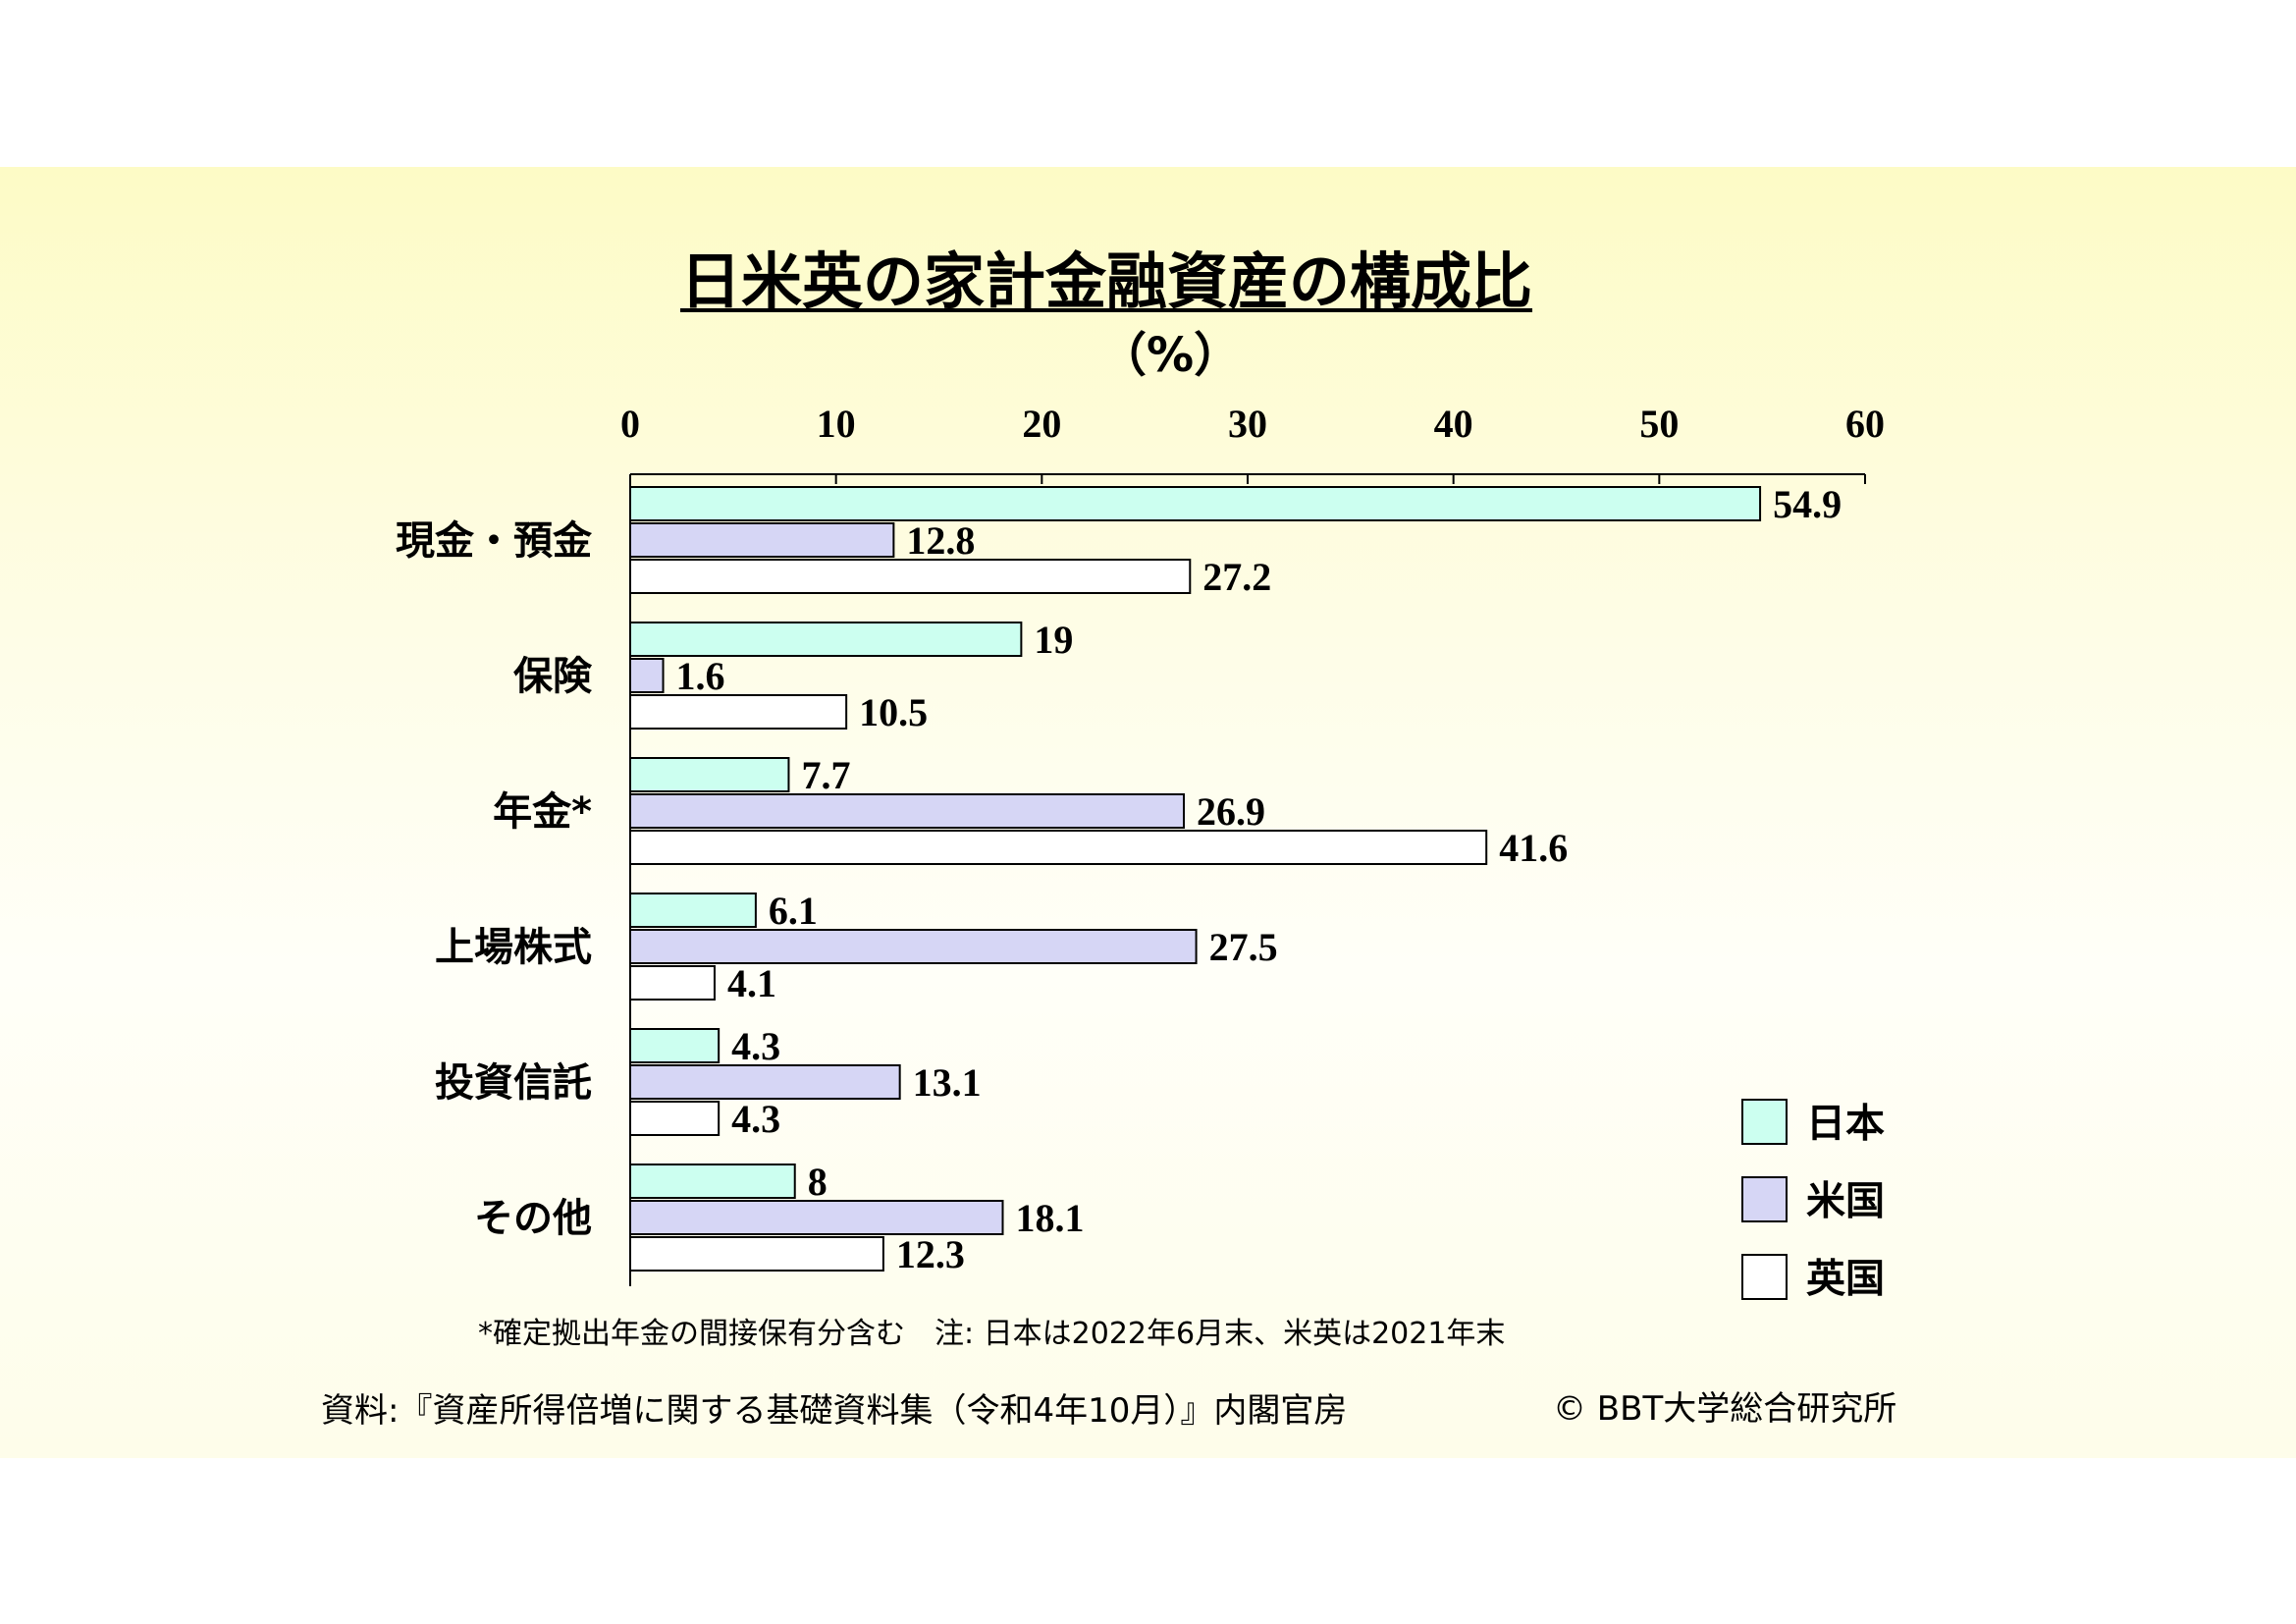 Image resolution: width=2296 pixels, height=1624 pixels. I want to click on x-tick-label: 0, so click(630, 424).